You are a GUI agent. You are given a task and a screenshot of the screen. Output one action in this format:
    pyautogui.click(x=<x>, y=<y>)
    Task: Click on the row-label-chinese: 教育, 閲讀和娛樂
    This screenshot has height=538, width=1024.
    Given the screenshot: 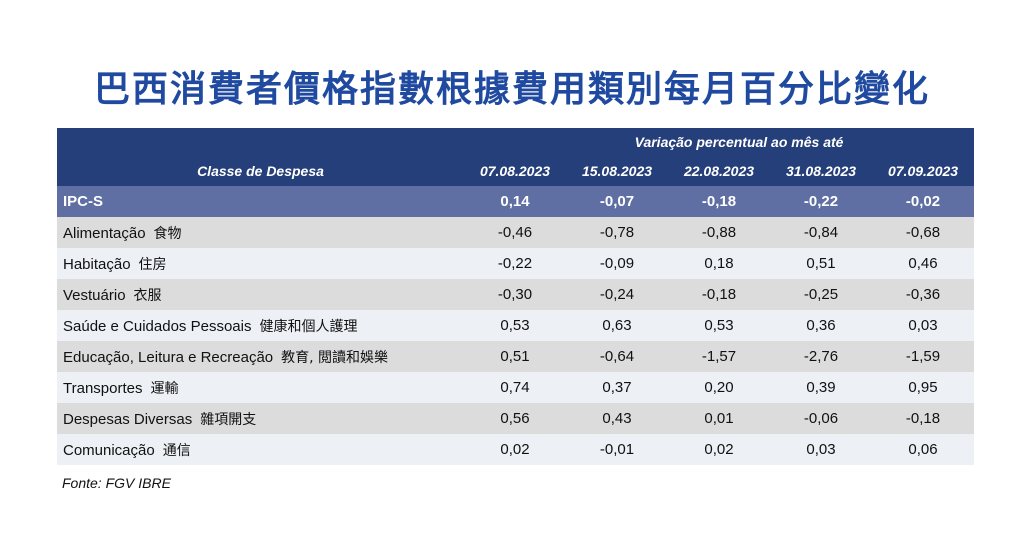 What is the action you would take?
    pyautogui.click(x=335, y=357)
    